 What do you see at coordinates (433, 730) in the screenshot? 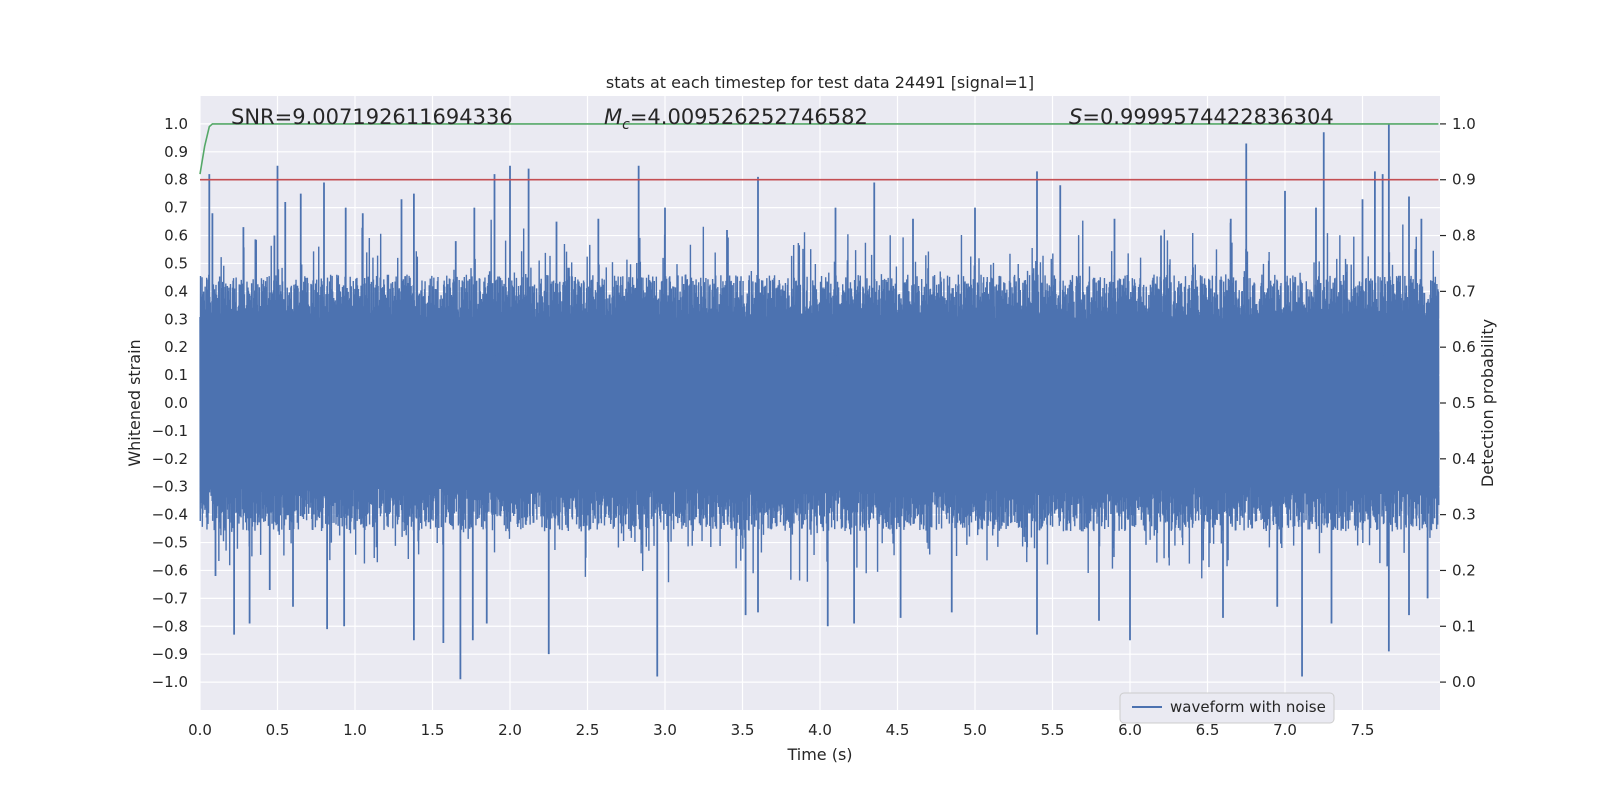
I see `x-tick-label: 1.5` at bounding box center [433, 730].